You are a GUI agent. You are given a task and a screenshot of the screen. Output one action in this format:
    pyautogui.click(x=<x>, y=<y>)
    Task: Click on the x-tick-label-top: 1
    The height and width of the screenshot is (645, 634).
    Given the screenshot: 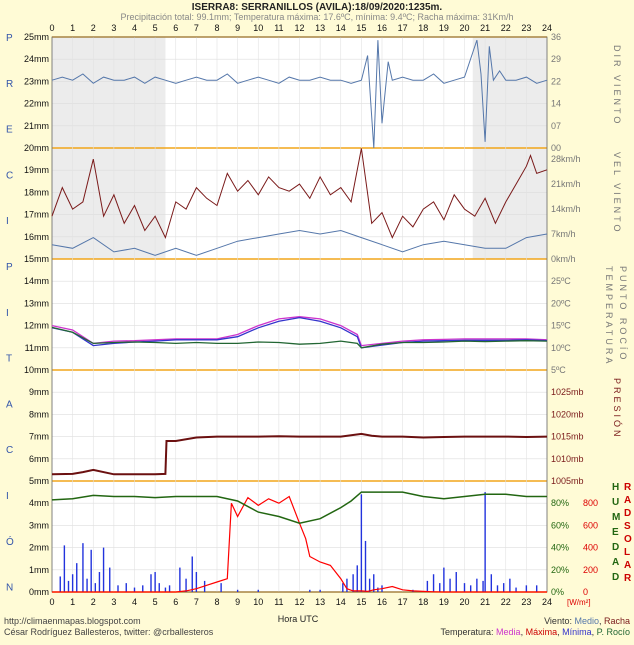 What is the action you would take?
    pyautogui.click(x=72, y=28)
    